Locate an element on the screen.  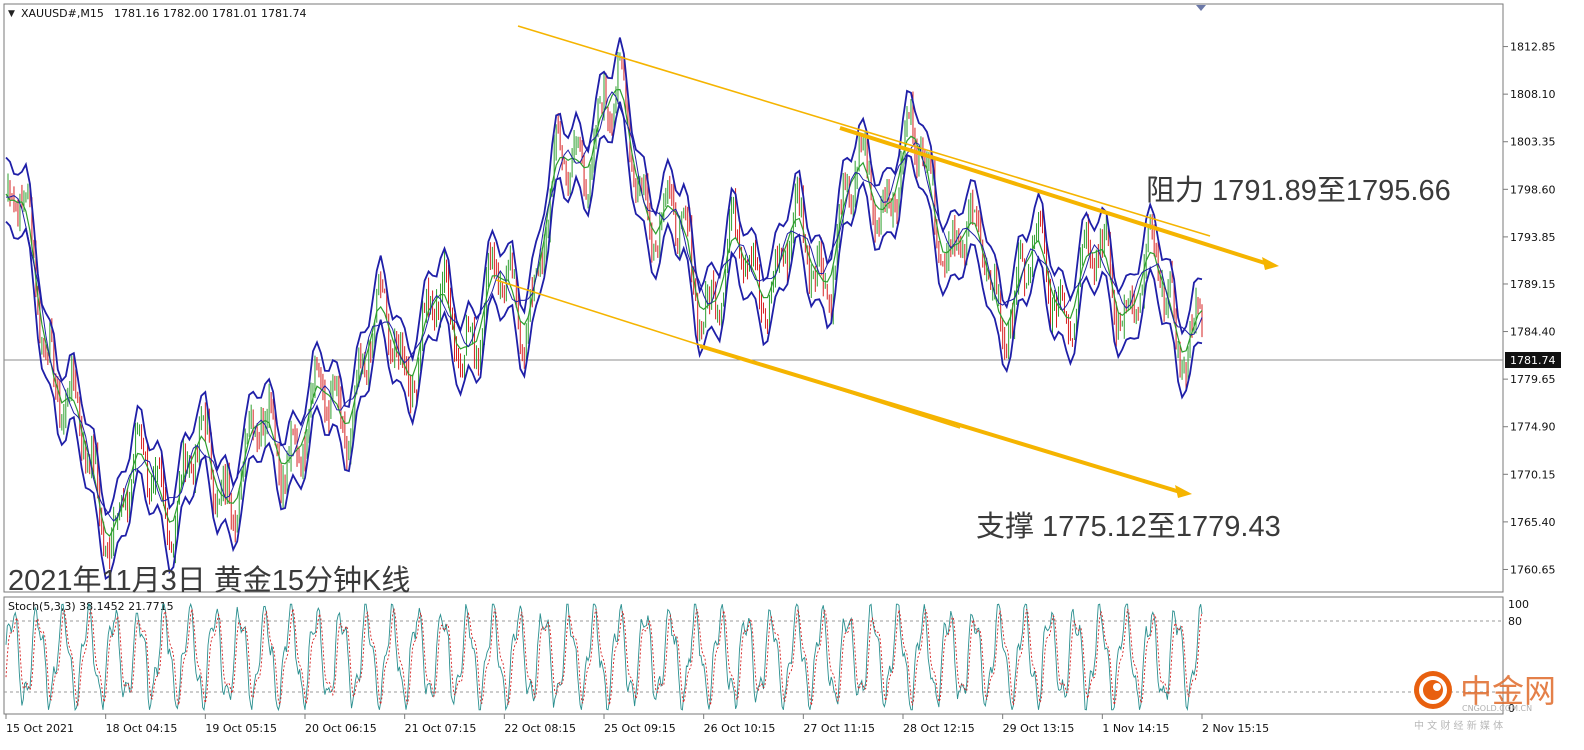
current-price-box is located at coordinates (1533, 360).